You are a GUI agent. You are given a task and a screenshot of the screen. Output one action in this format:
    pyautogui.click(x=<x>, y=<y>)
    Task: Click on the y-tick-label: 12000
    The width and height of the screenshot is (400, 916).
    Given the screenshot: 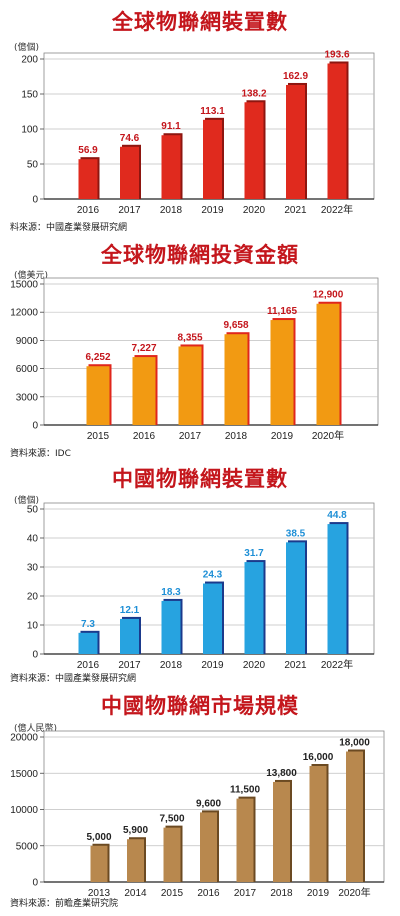 What is the action you would take?
    pyautogui.click(x=24, y=313)
    